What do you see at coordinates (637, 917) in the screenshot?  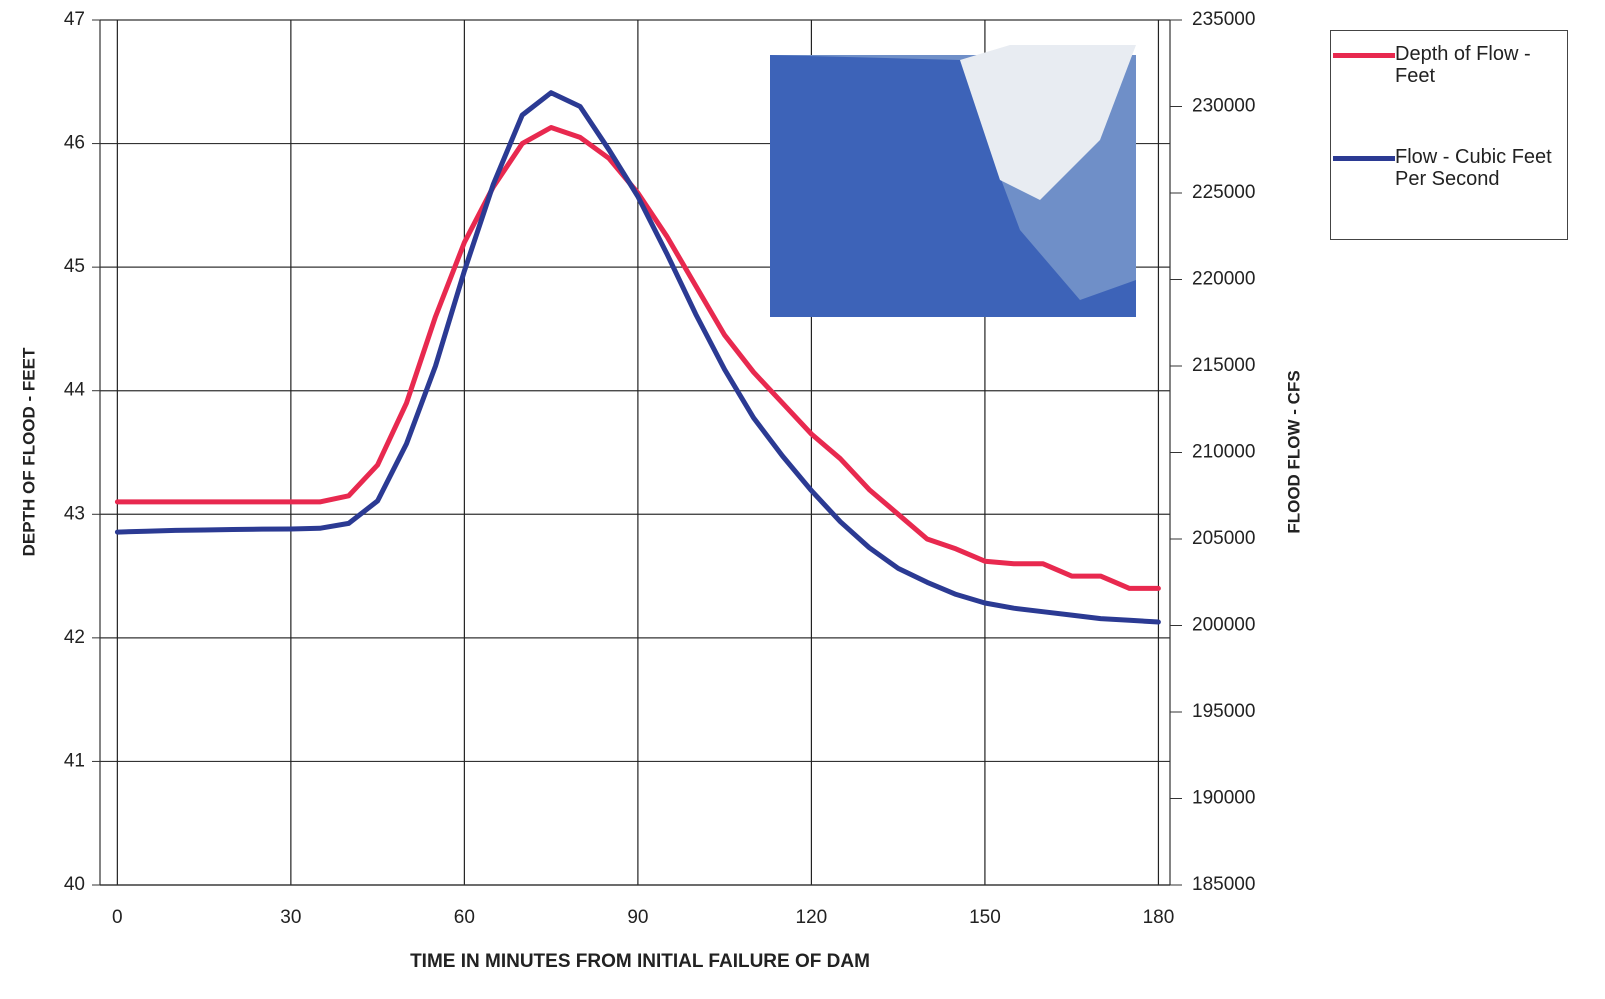 I see `x-tick-label: 90` at bounding box center [637, 917].